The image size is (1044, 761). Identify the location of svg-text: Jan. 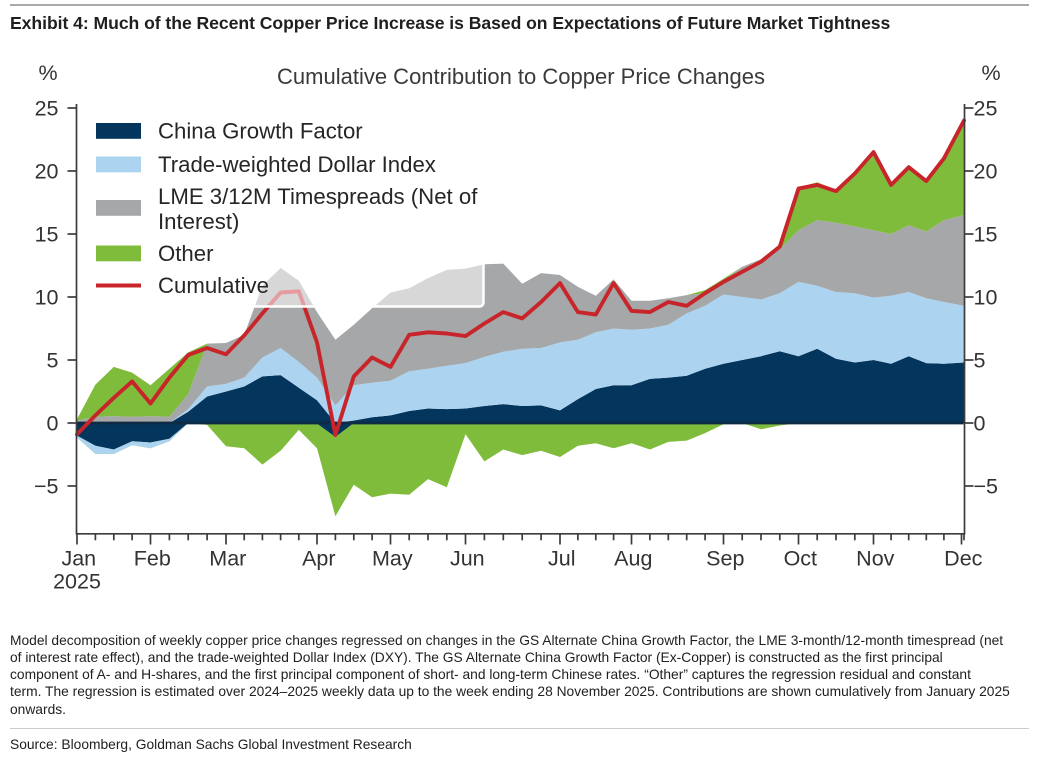
(78, 559).